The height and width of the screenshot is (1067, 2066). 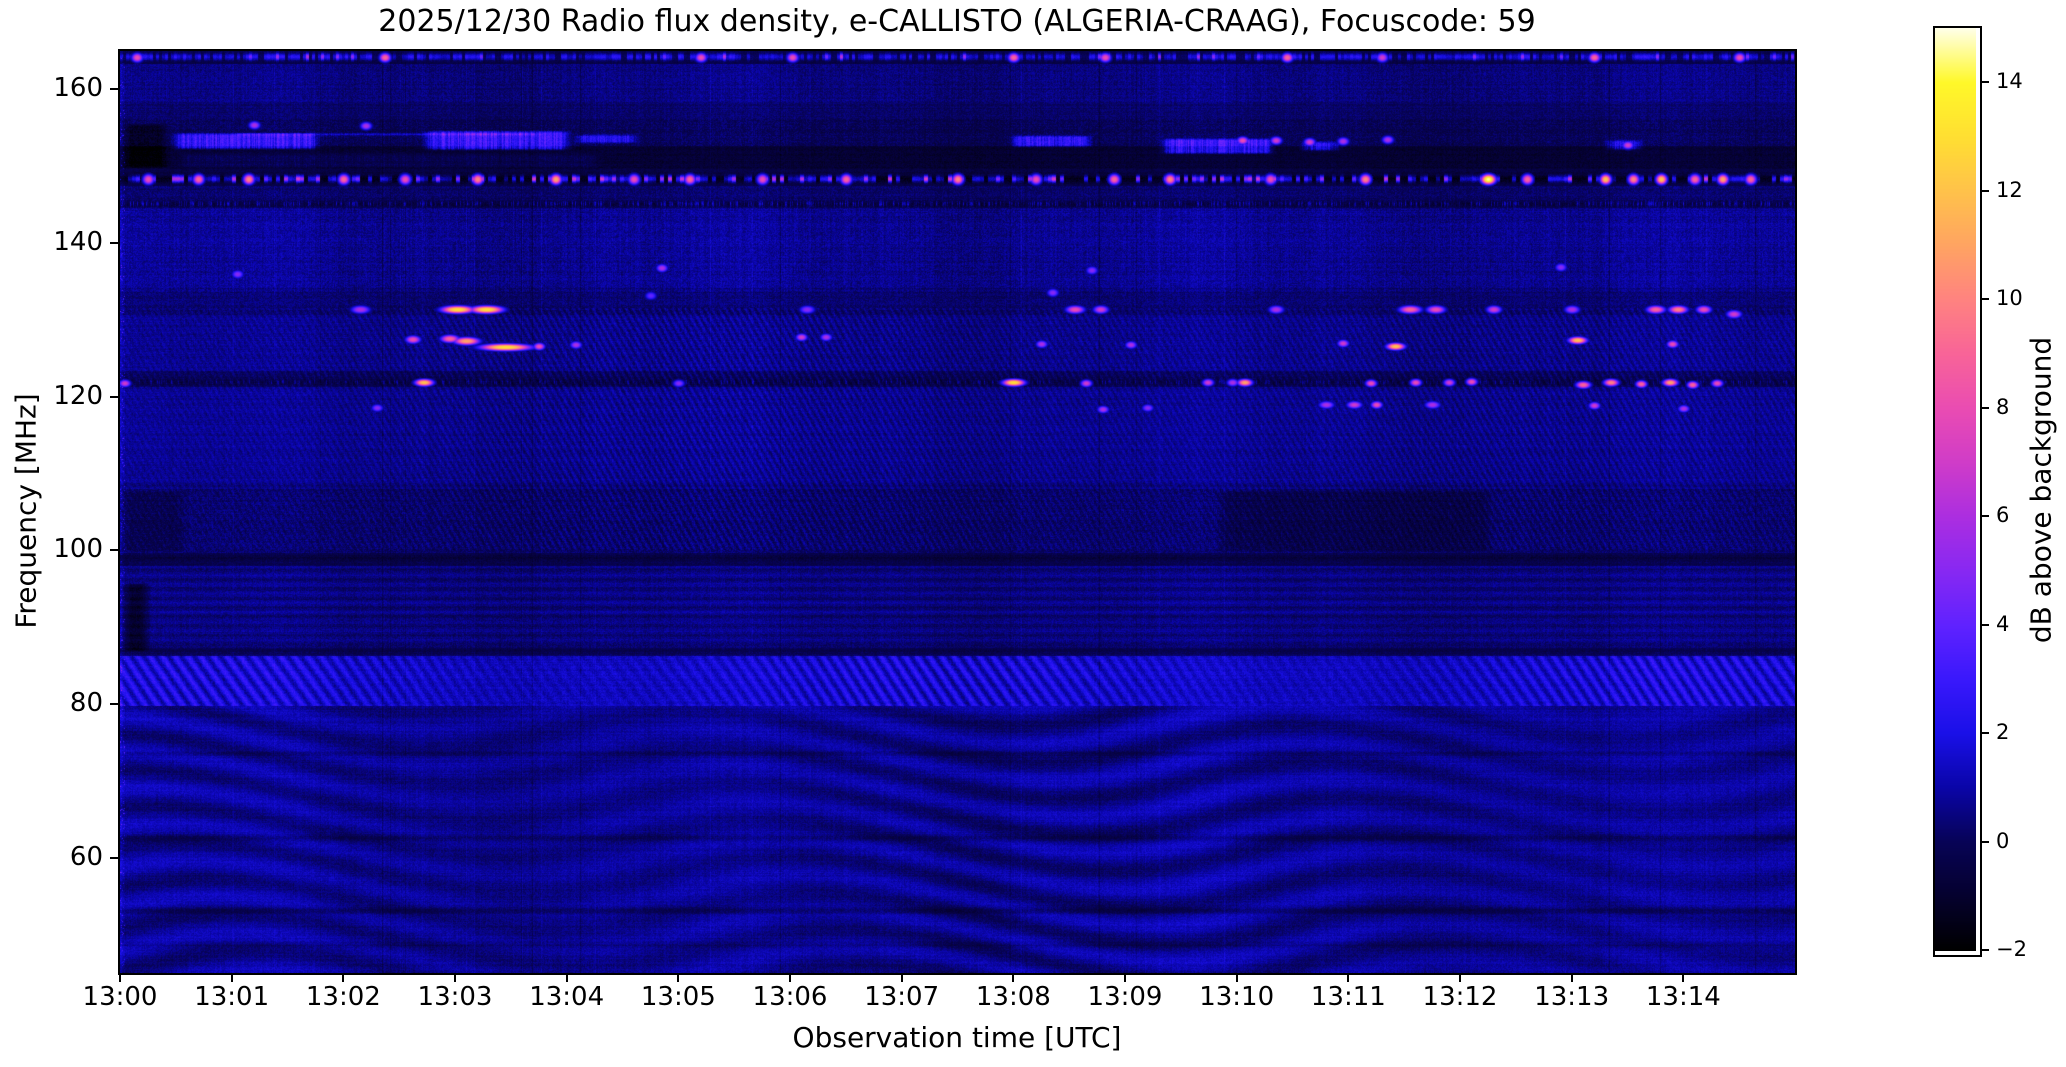 I want to click on colorbar-tick-label: 0, so click(x=2003, y=840).